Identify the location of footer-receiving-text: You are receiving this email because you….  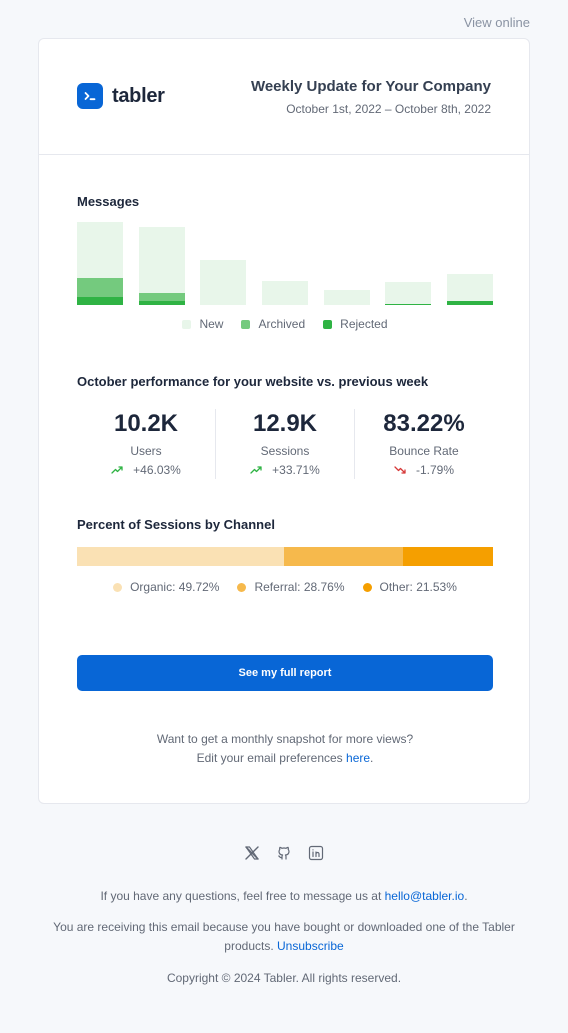
(284, 936).